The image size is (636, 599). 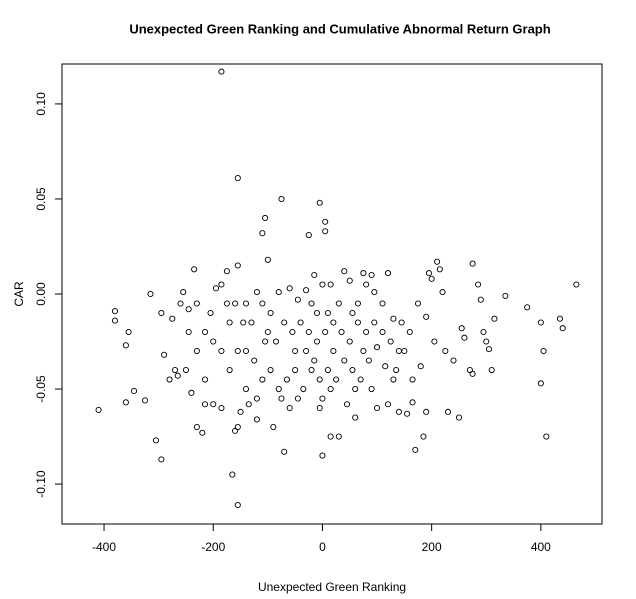 What do you see at coordinates (322, 547) in the screenshot?
I see `x-tick-label: 0` at bounding box center [322, 547].